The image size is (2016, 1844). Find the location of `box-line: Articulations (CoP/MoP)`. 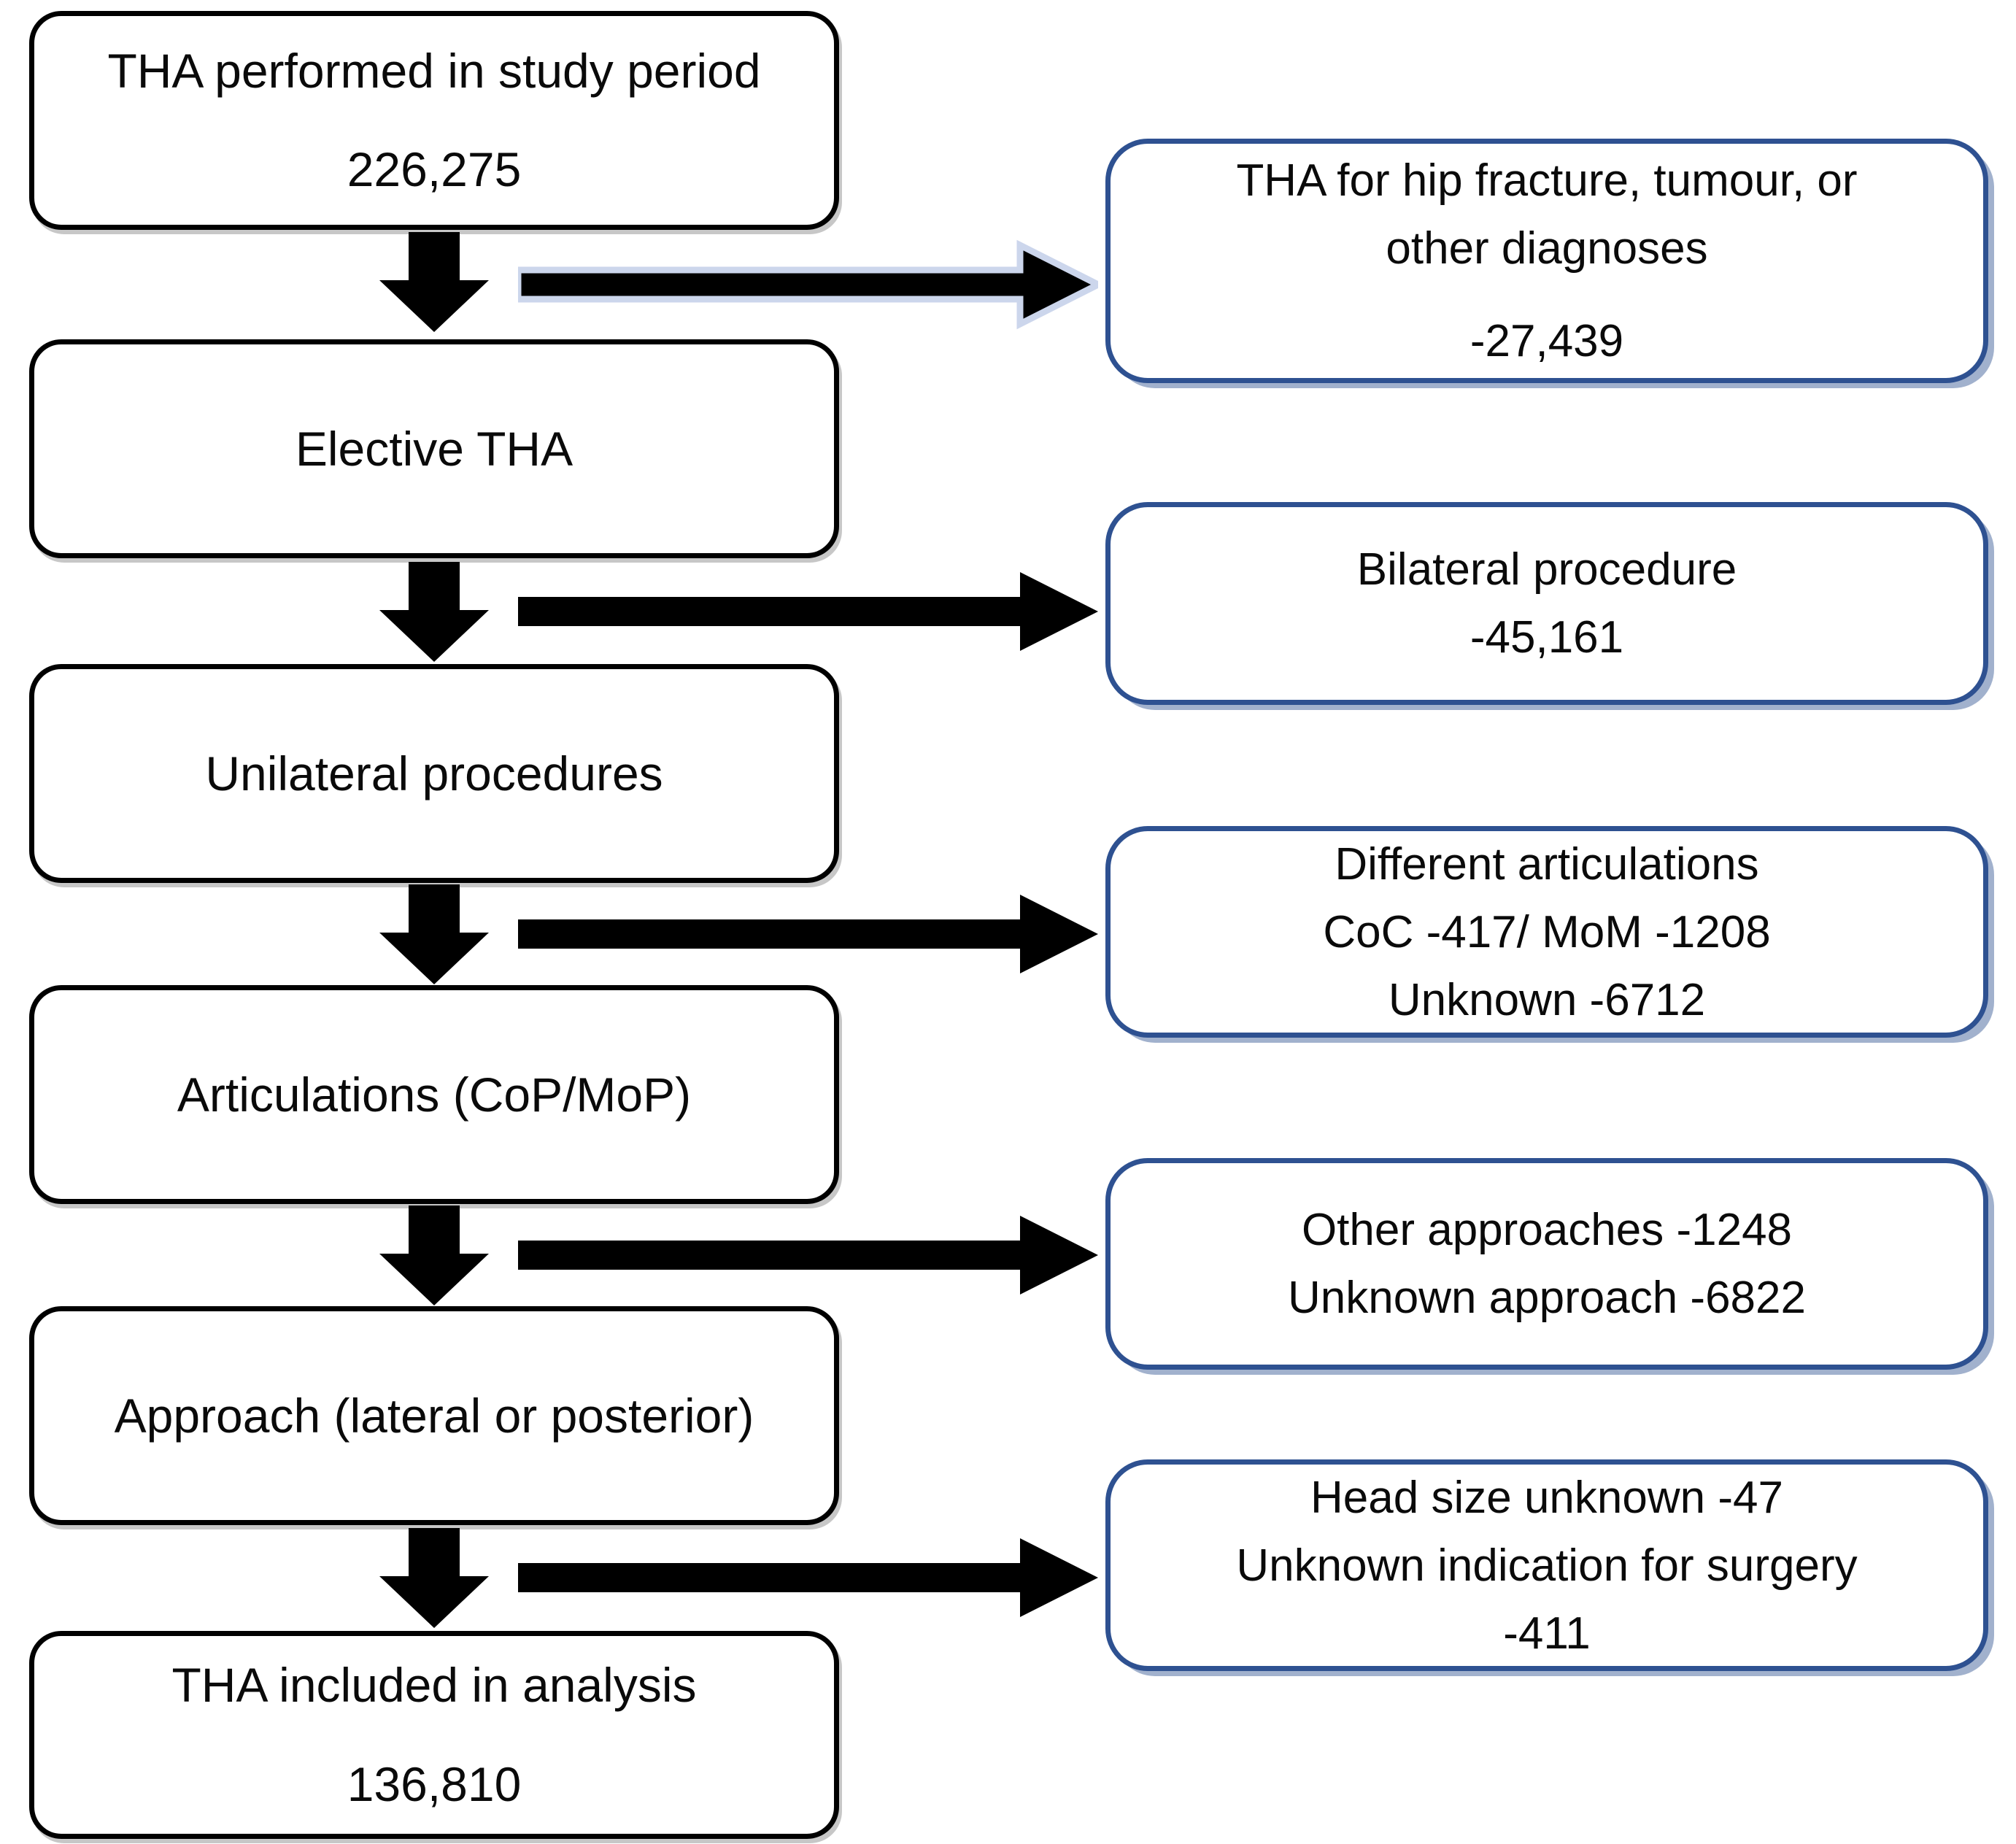

box-line: Articulations (CoP/MoP) is located at coordinates (434, 1094).